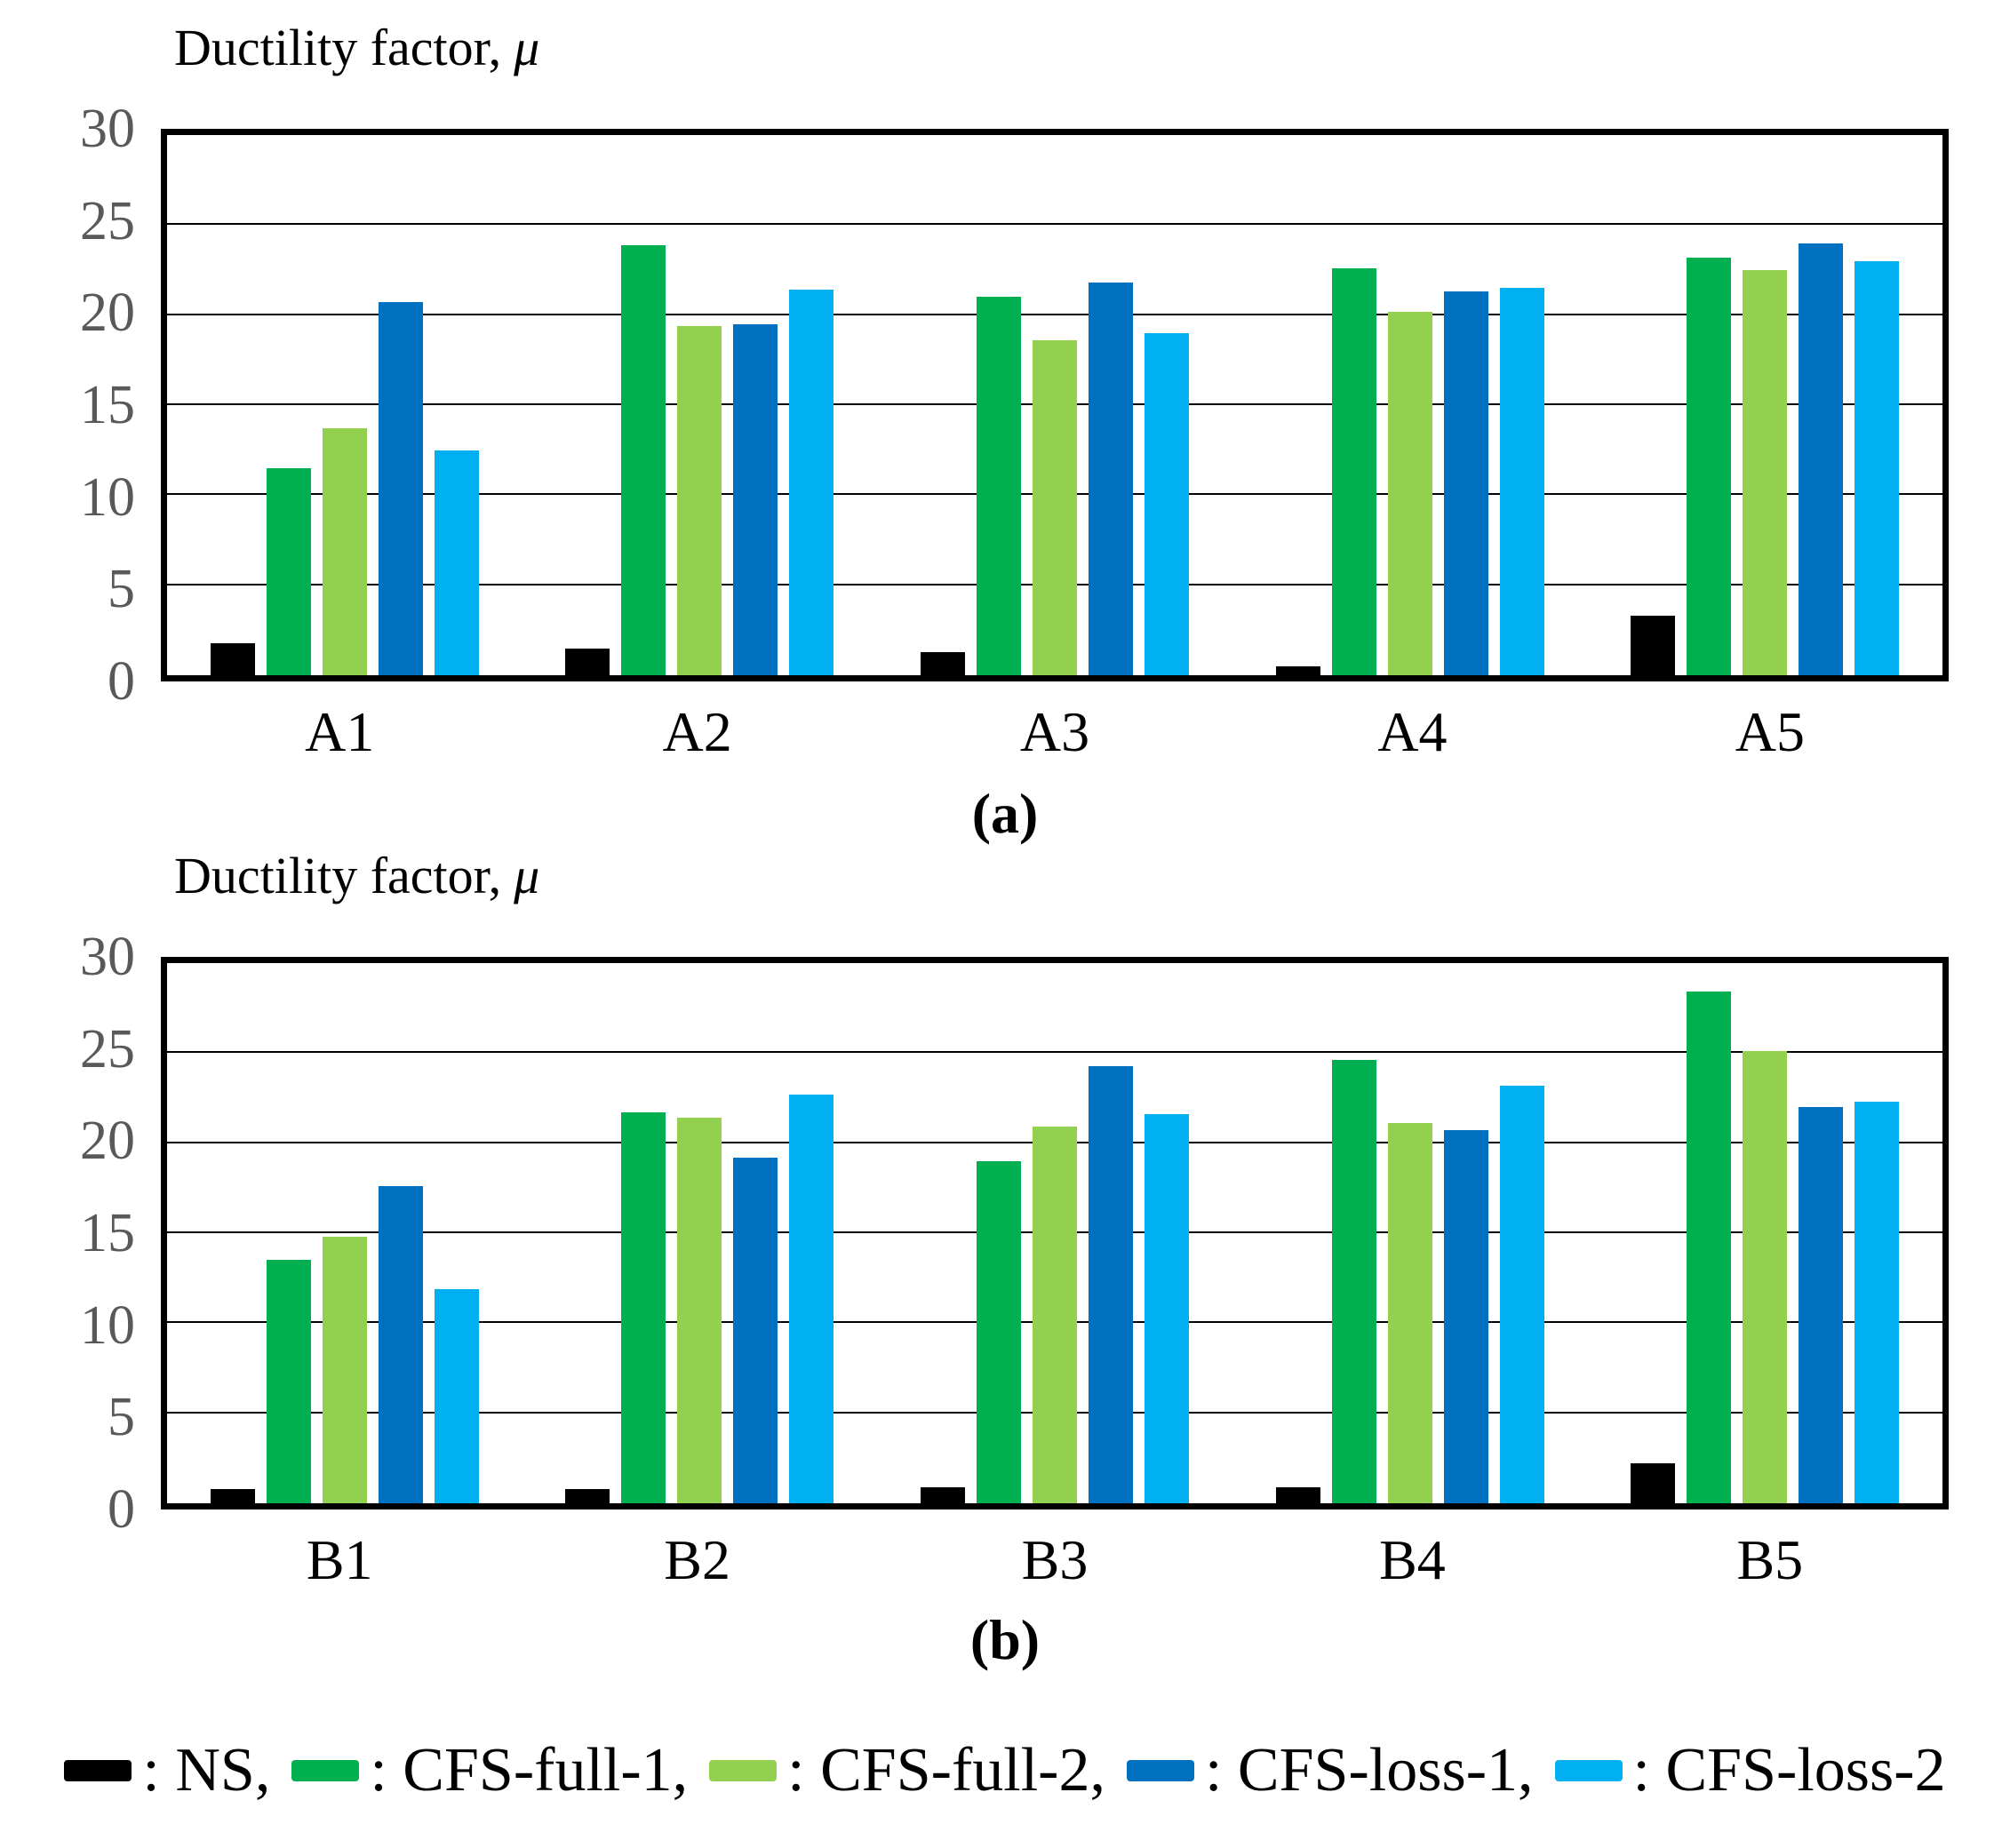 This screenshot has height=1848, width=2010. I want to click on bar-CFS-full-1-B4, so click(1353, 1281).